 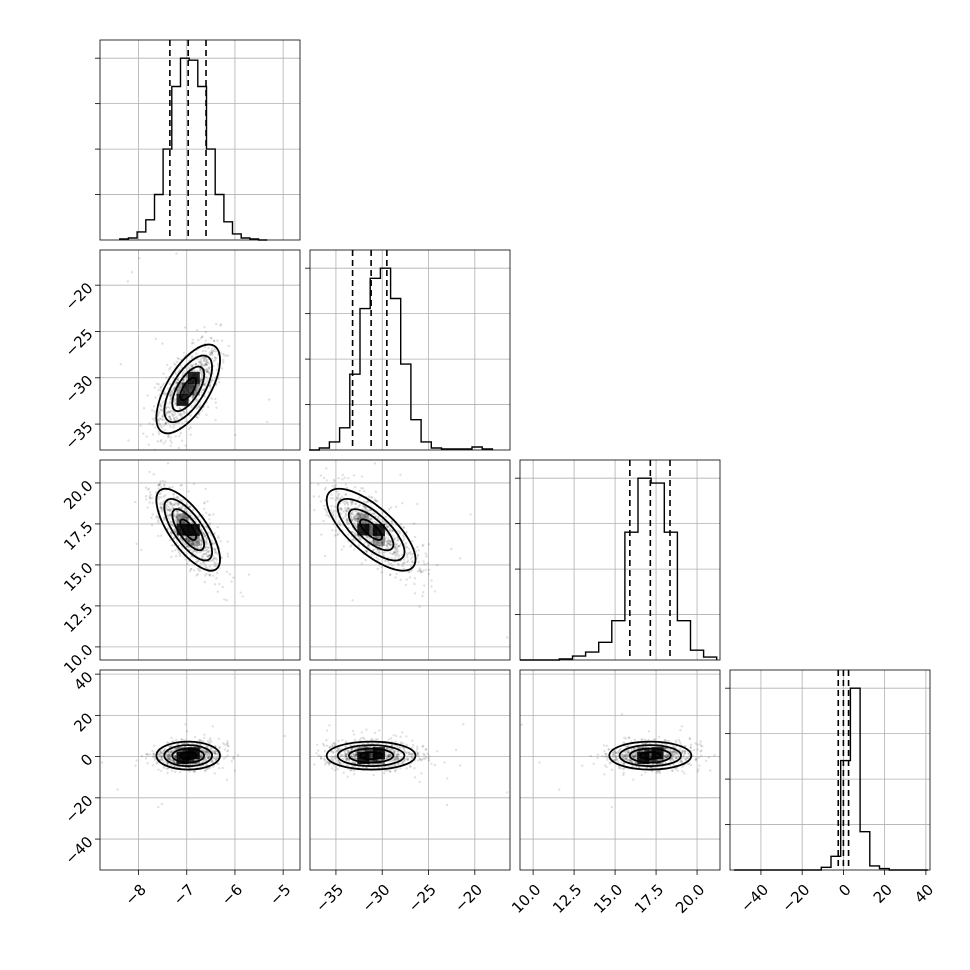 What do you see at coordinates (410, 560) in the screenshot?
I see `panel-frame` at bounding box center [410, 560].